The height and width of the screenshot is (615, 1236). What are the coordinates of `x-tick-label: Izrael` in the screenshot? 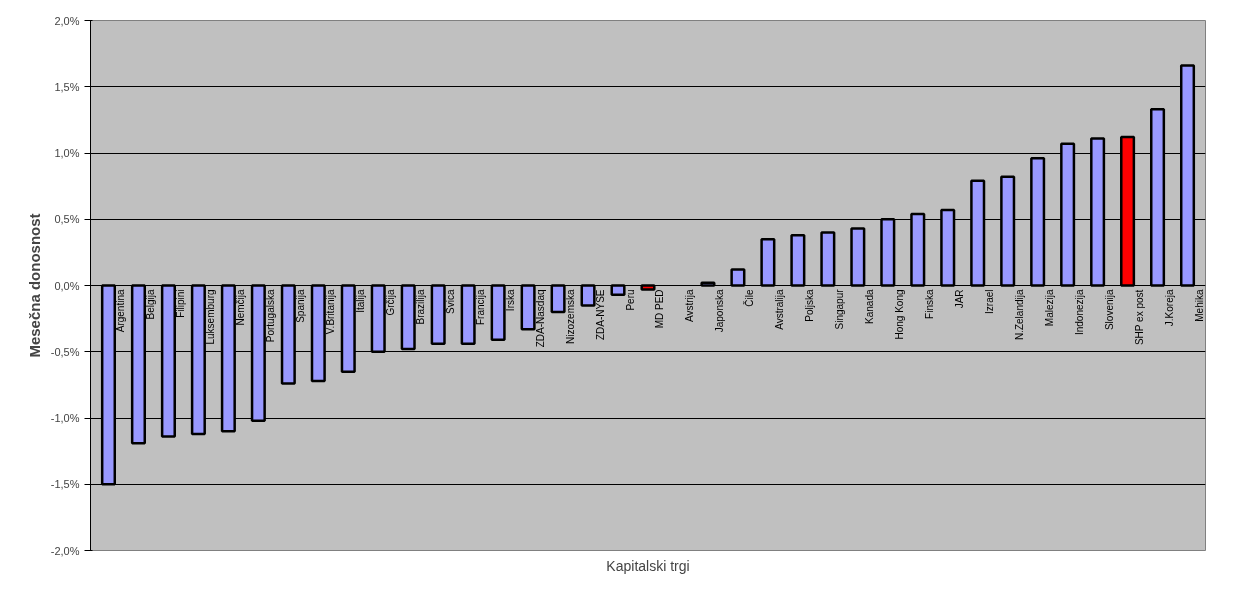 It's located at (990, 301).